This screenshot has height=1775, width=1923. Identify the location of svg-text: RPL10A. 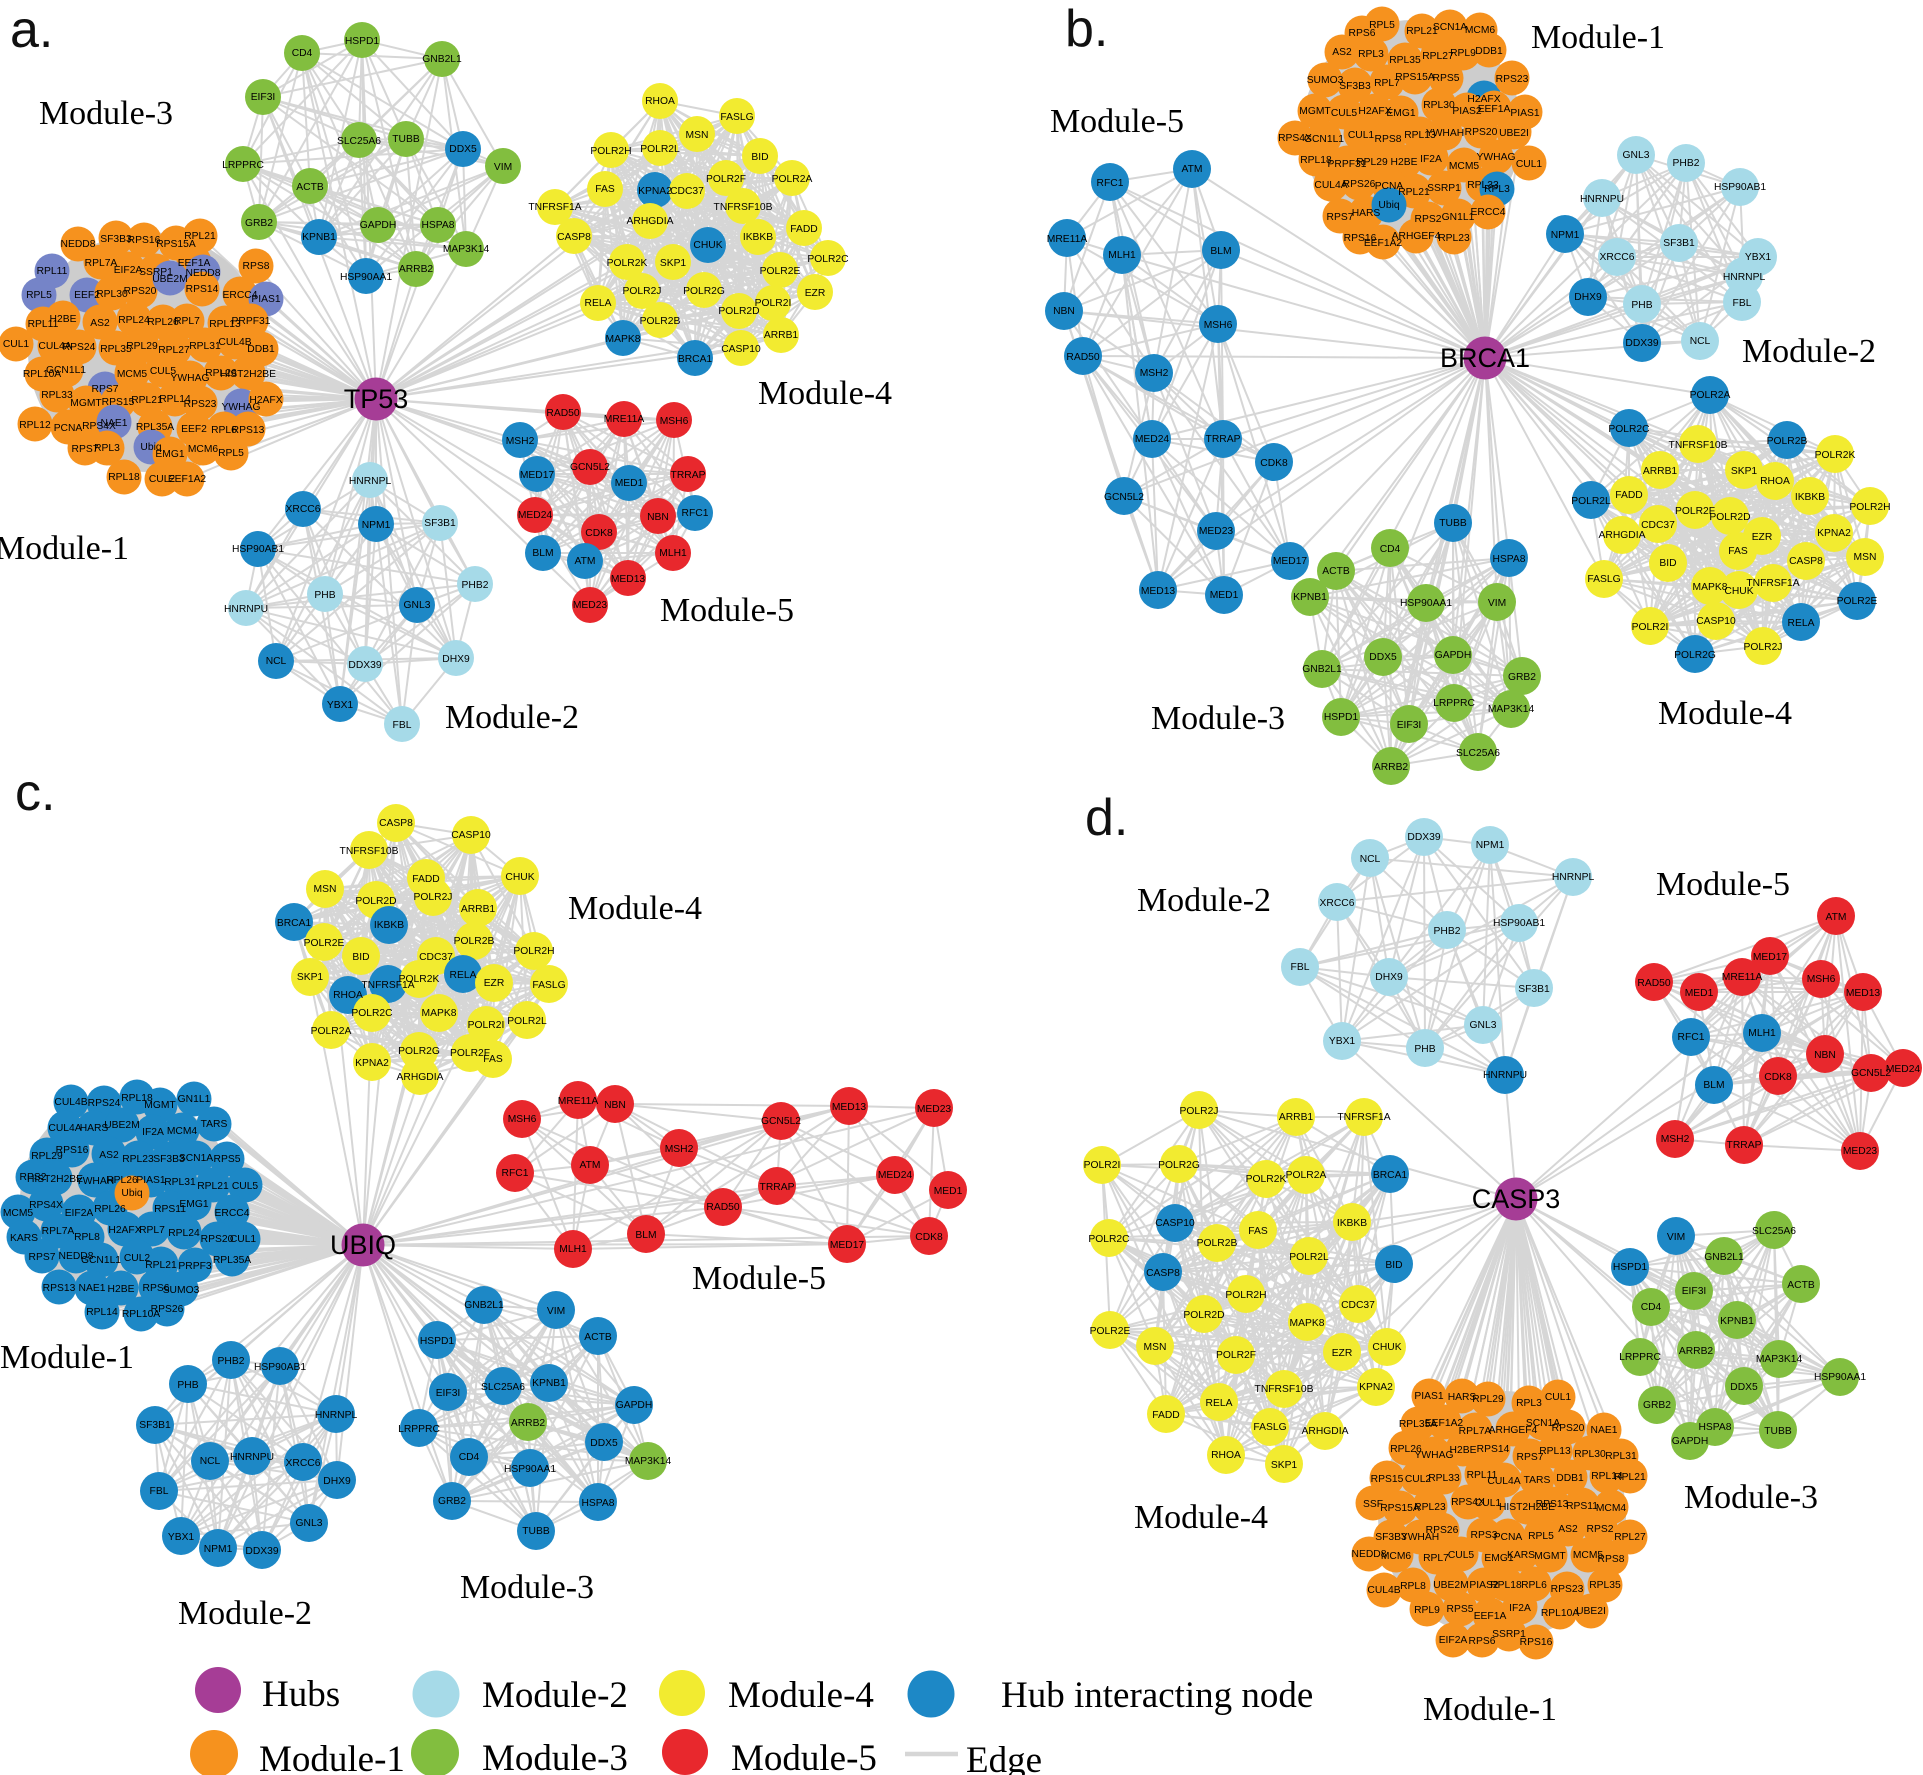
(1560, 1613).